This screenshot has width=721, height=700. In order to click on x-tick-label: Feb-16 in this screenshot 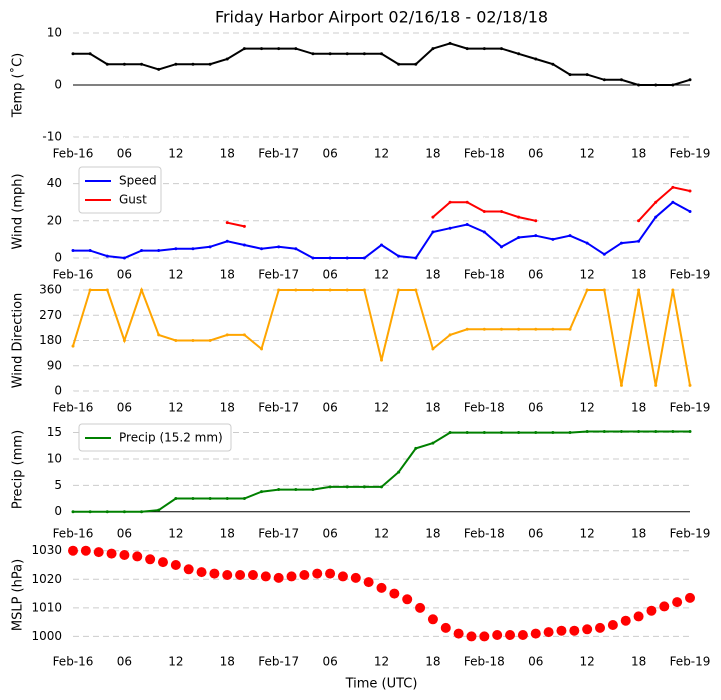, I will do `click(73, 154)`.